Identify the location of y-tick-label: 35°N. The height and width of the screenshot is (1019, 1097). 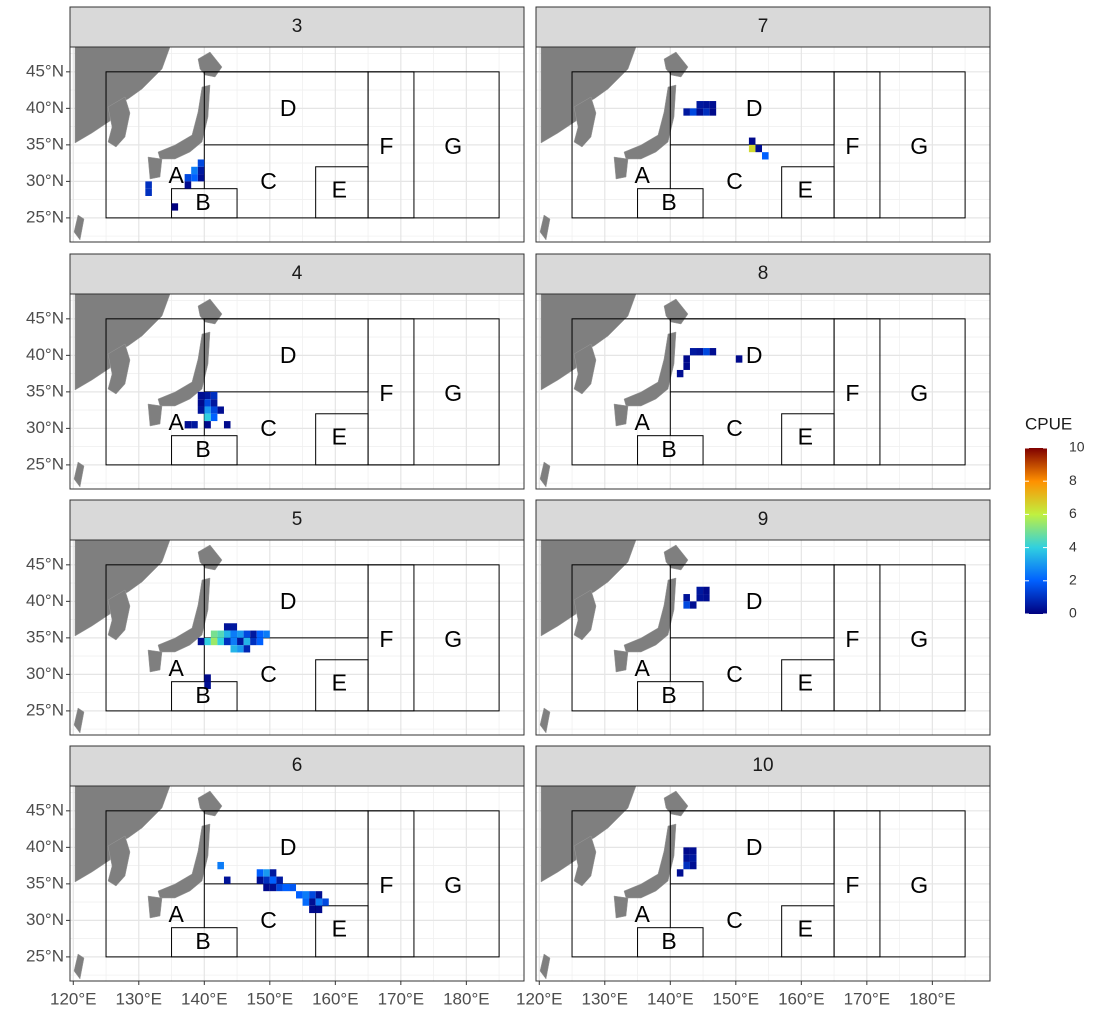
(45, 143).